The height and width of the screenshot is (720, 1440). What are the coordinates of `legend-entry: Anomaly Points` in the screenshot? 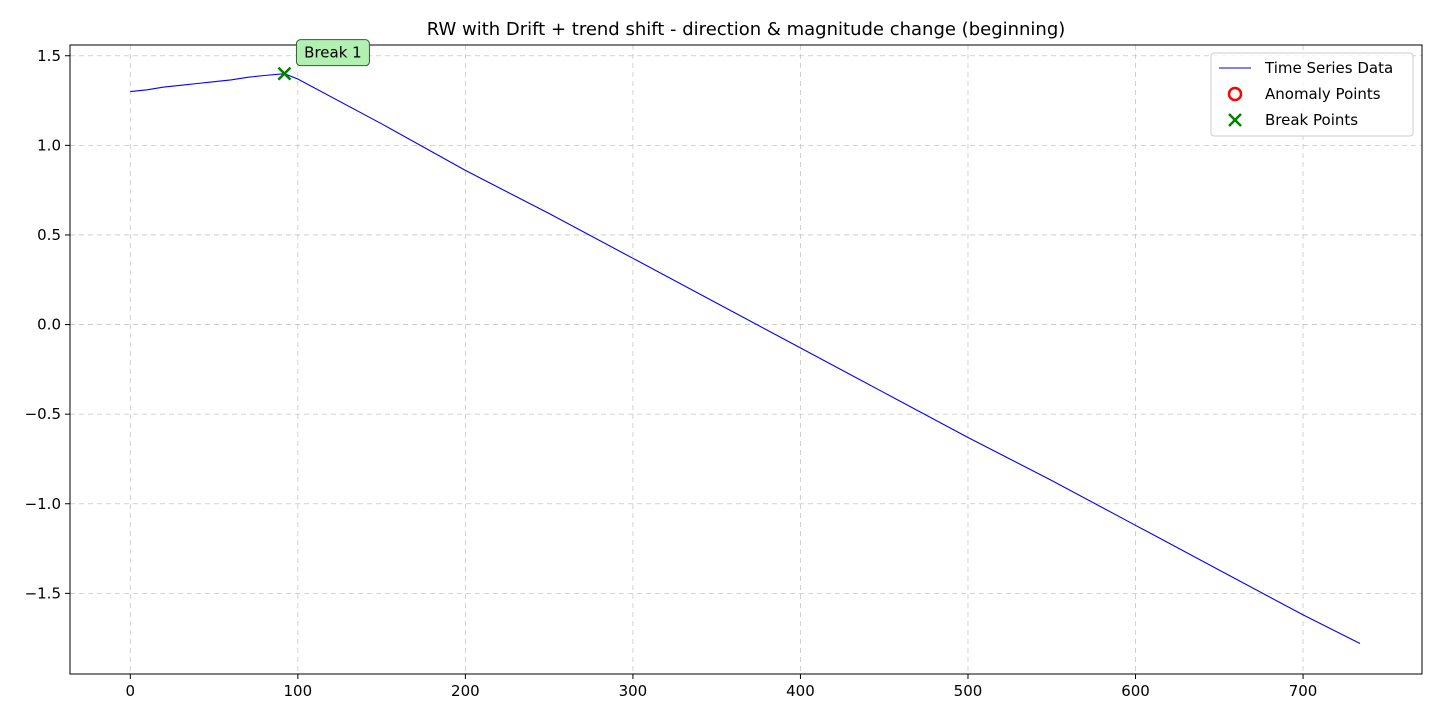 It's located at (1304, 94).